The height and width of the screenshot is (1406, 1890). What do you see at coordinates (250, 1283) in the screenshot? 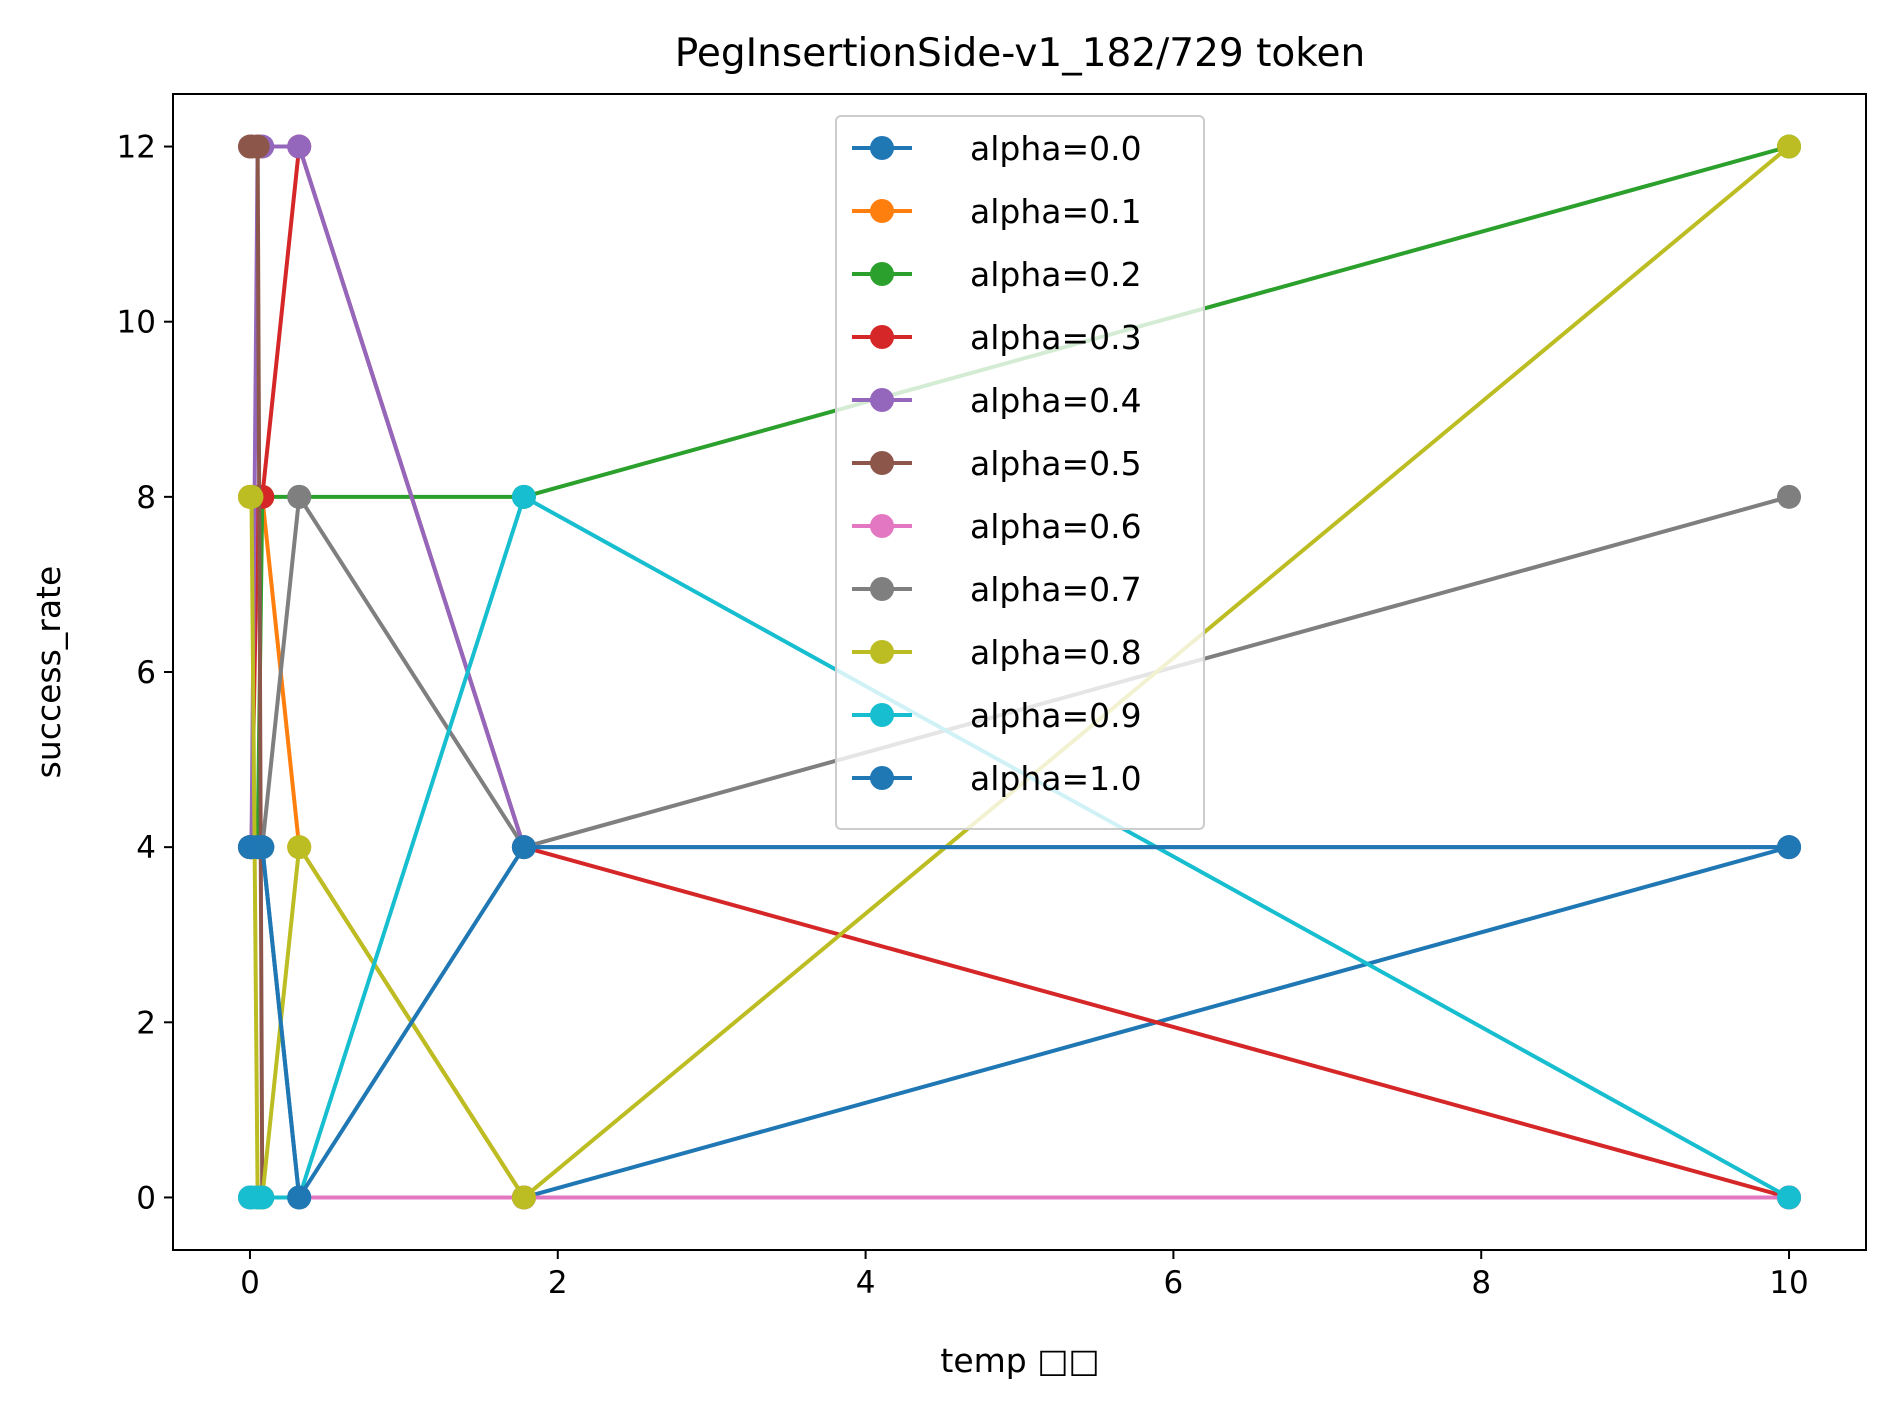
I see `x-tick-label: 0` at bounding box center [250, 1283].